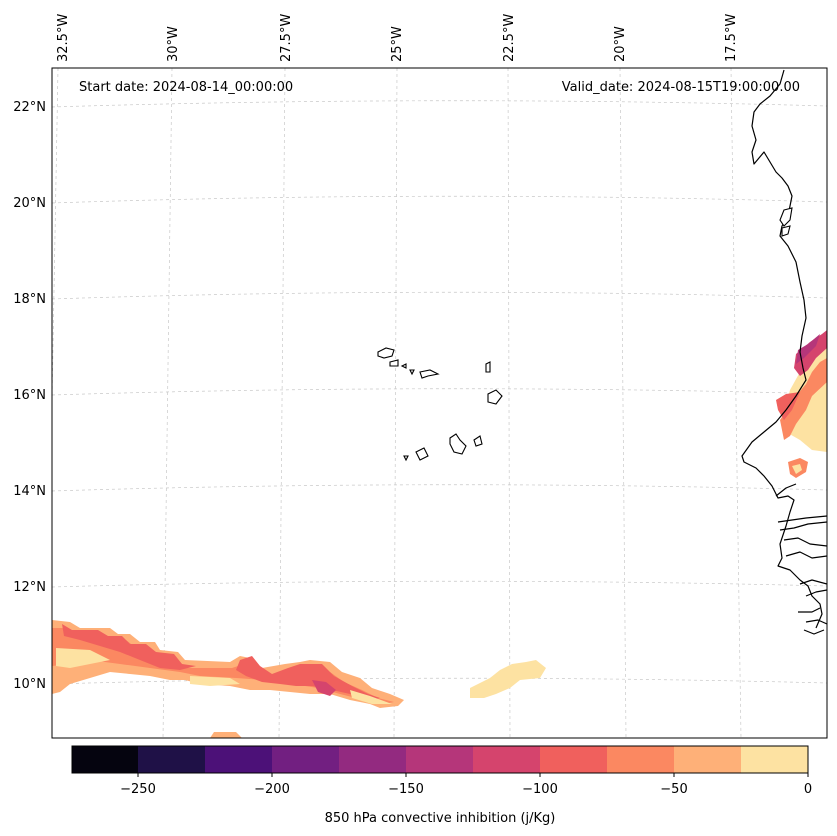 The image size is (837, 836). I want to click on lat-label: 10°N, so click(29, 684).